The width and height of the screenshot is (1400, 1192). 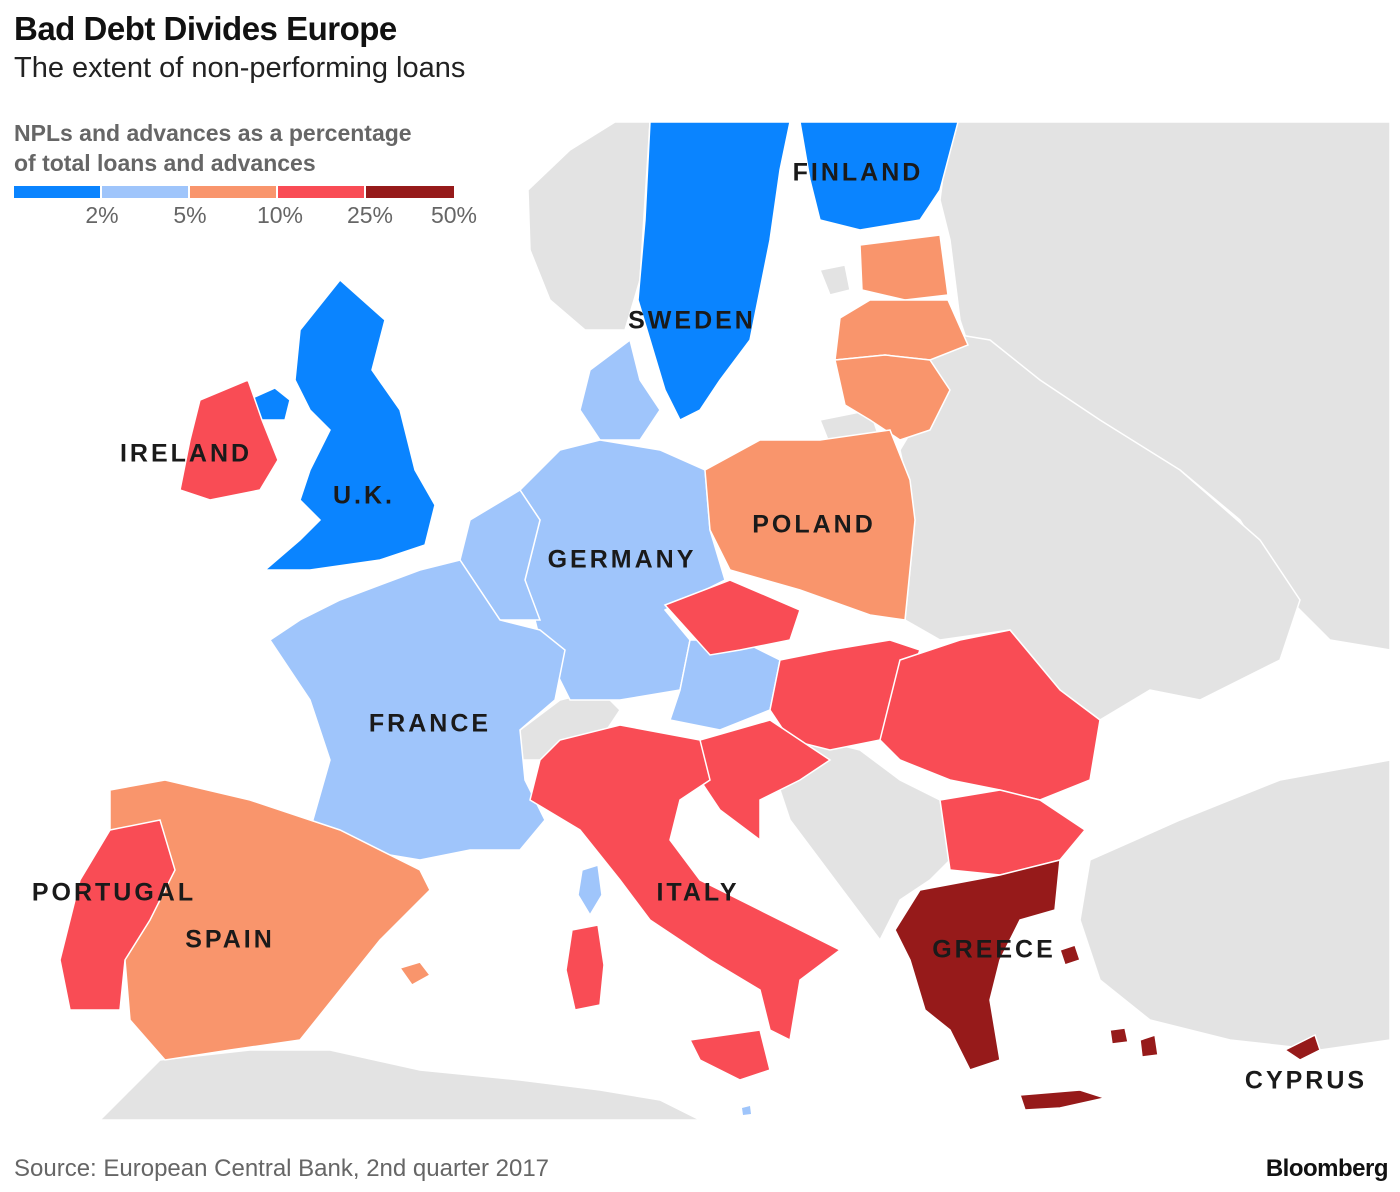 I want to click on country-latvia, so click(x=902, y=330).